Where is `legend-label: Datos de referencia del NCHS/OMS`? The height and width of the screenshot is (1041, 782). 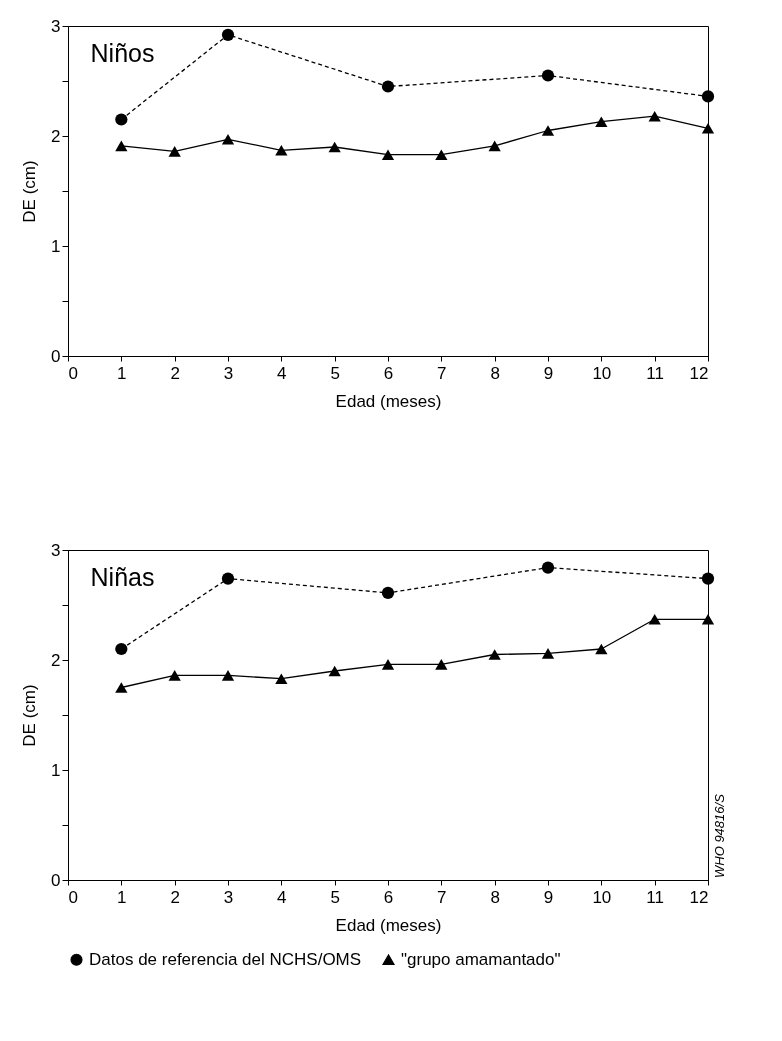 legend-label: Datos de referencia del NCHS/OMS is located at coordinates (225, 959).